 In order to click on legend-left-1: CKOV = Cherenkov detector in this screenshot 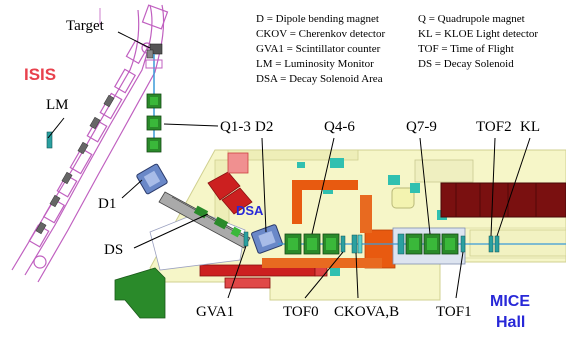, I will do `click(320, 34)`.